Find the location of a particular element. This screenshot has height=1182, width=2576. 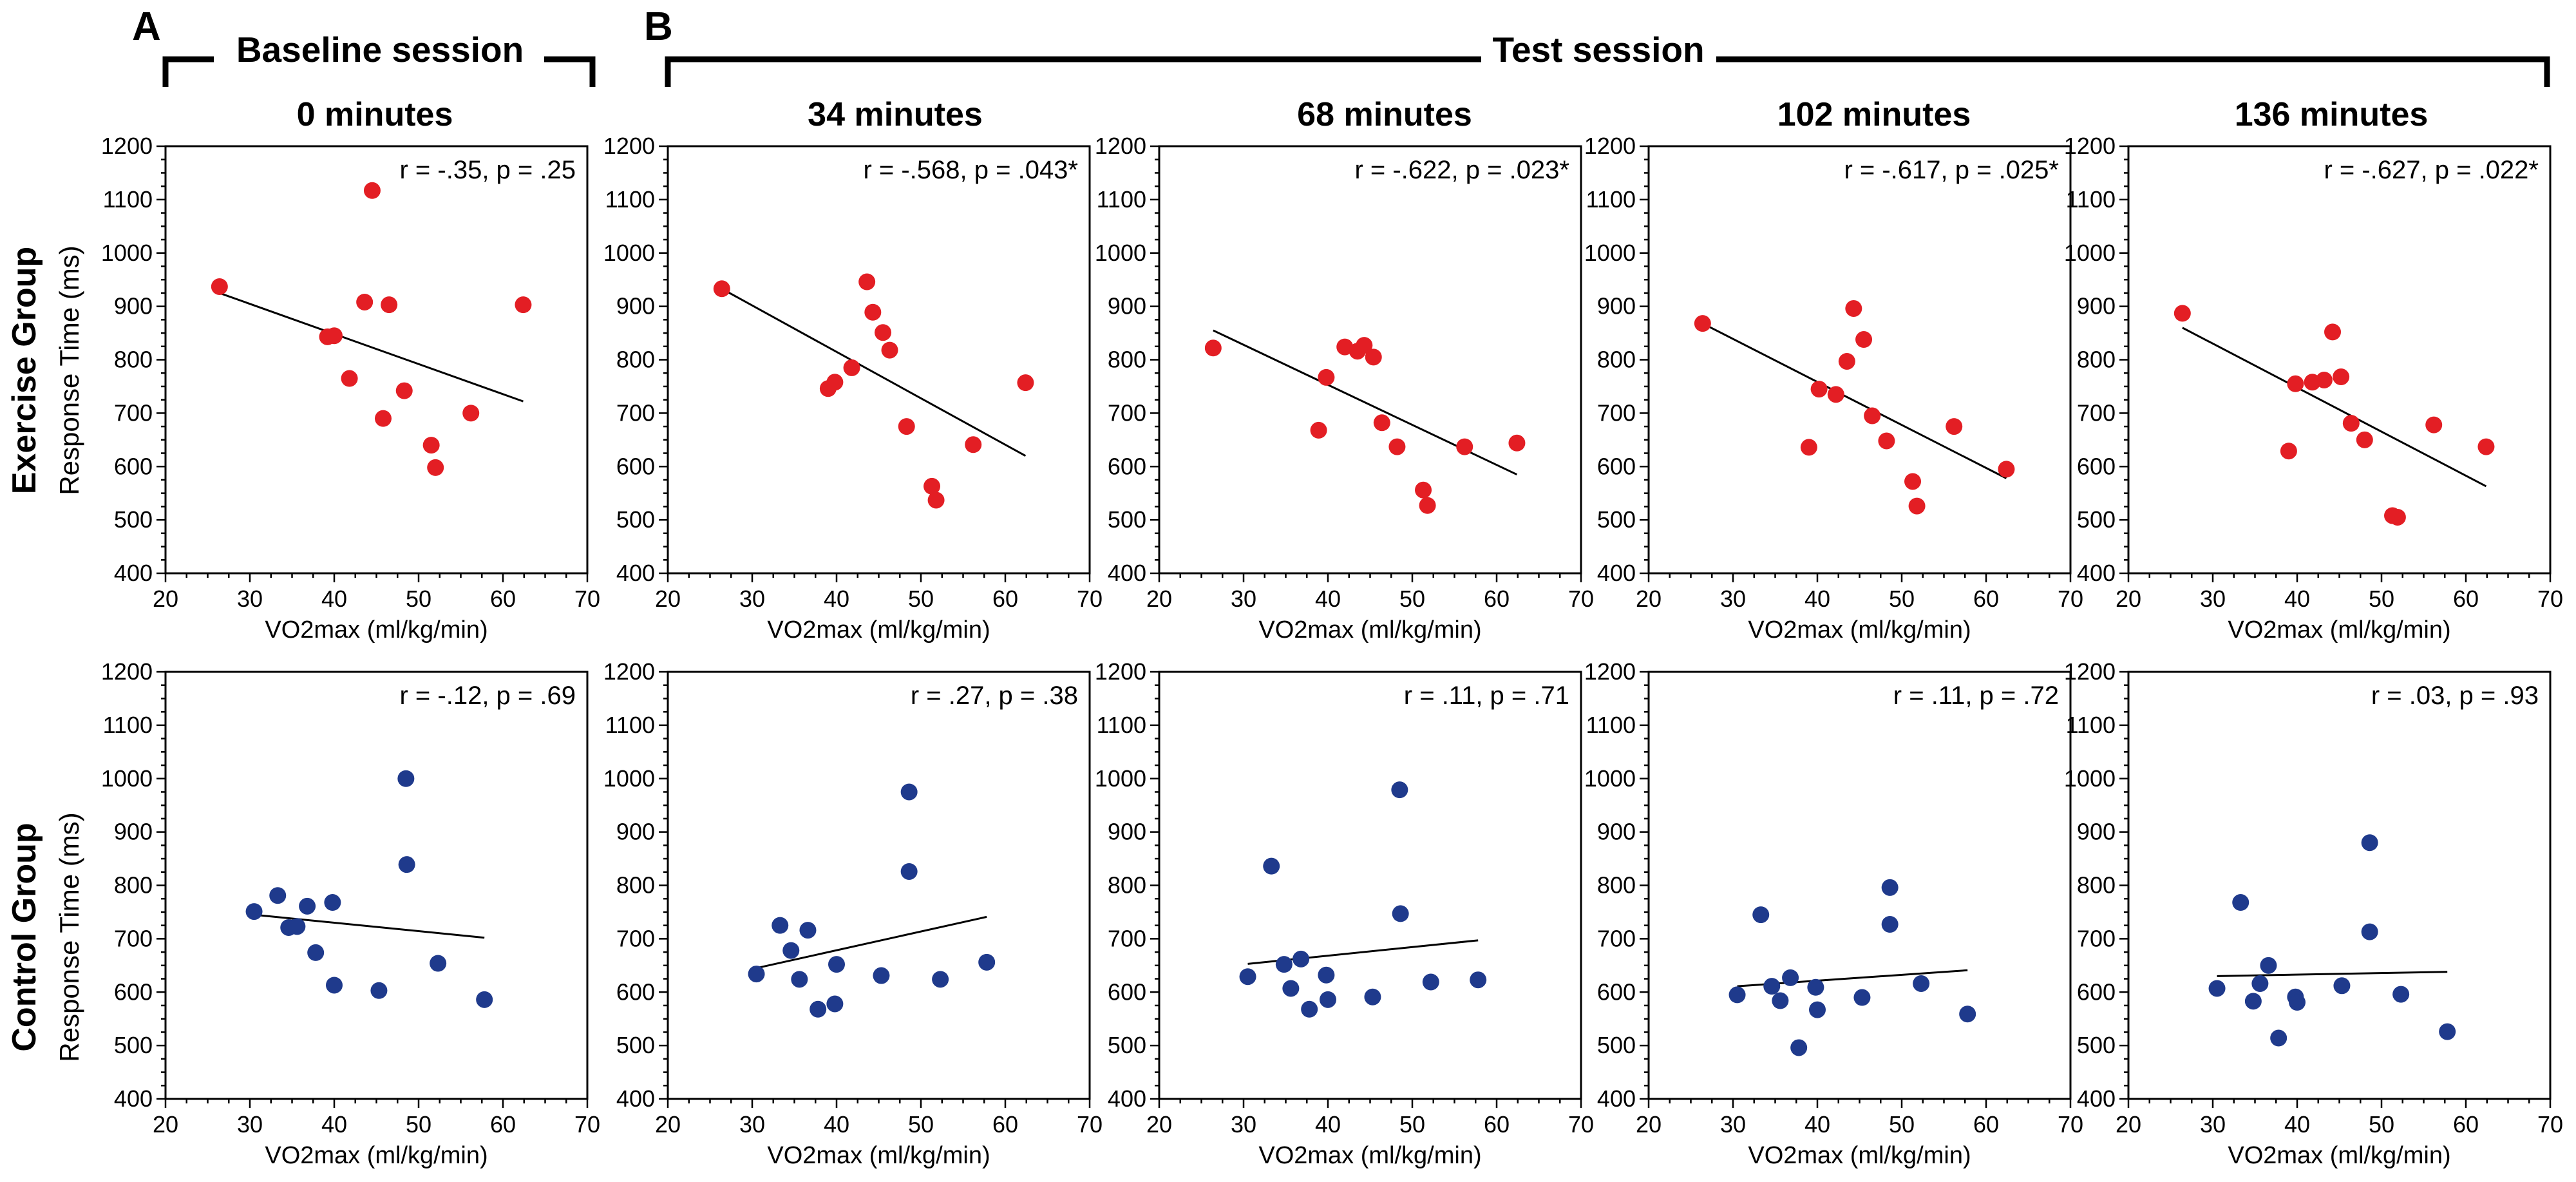

test-bracket is located at coordinates (1607, 71).